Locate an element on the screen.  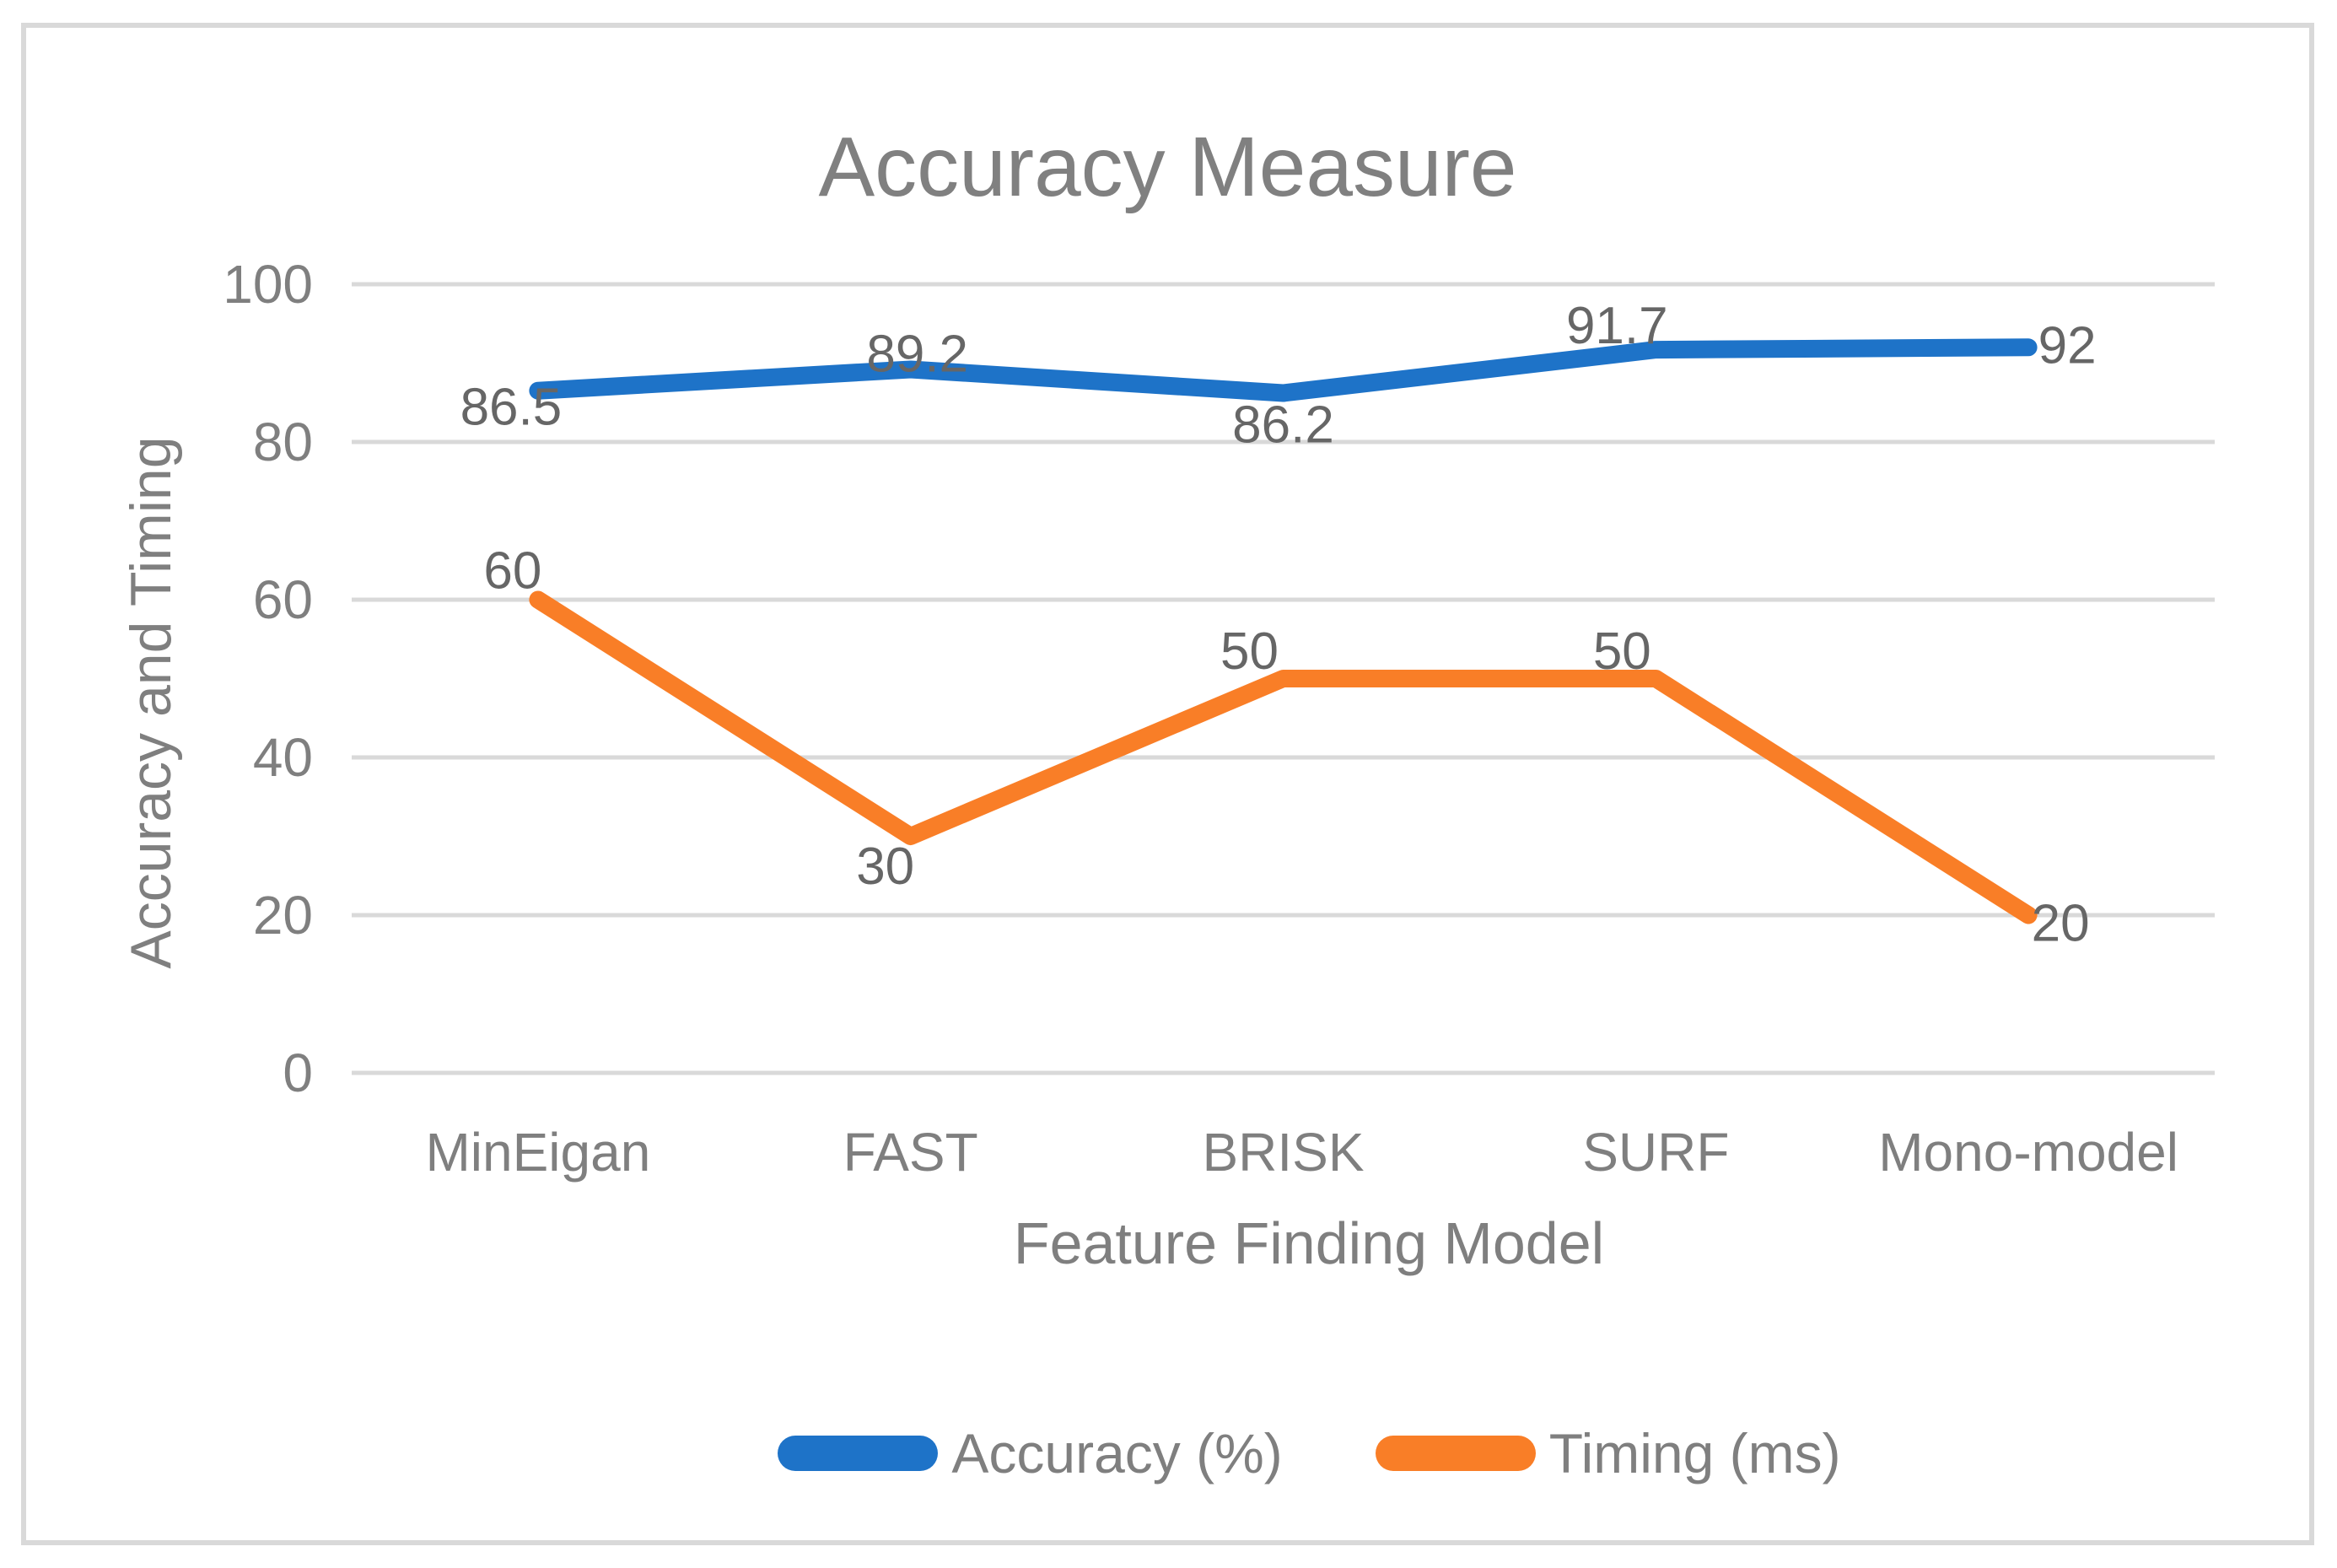
data-point-label: 86.2 is located at coordinates (1283, 425).